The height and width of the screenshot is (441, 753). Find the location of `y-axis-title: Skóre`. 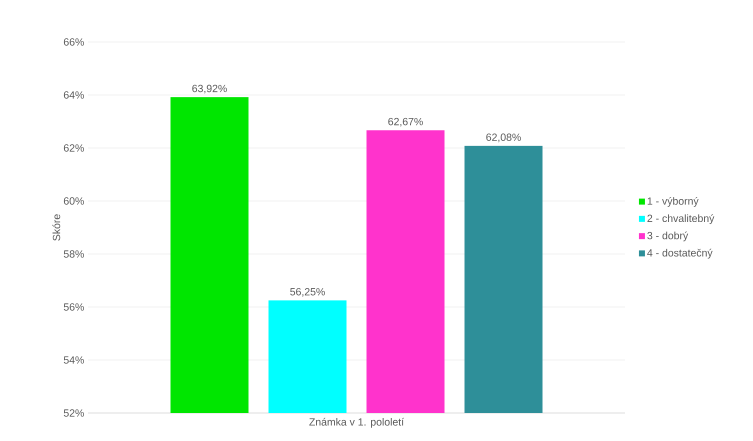

y-axis-title: Skóre is located at coordinates (56, 227).